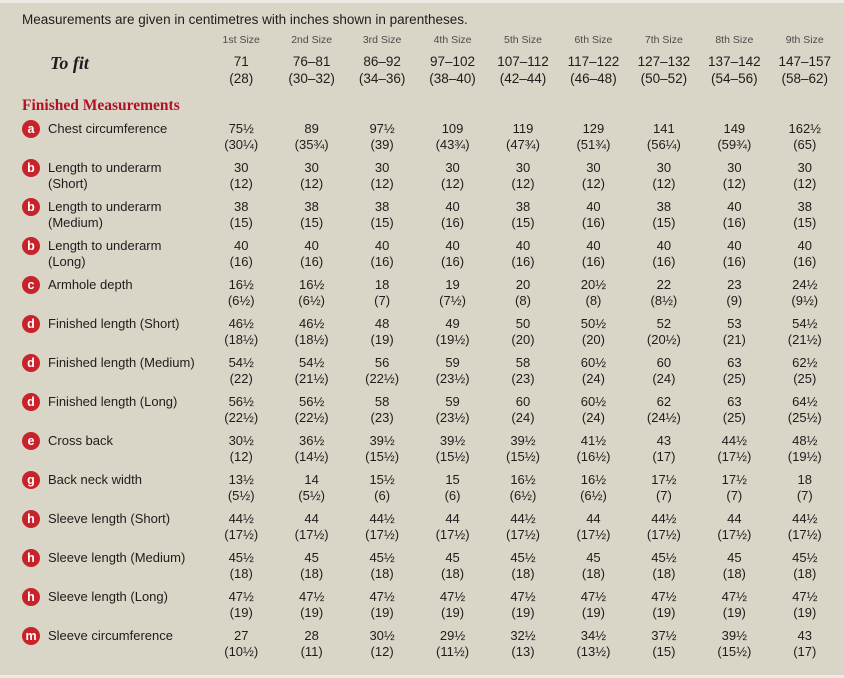 The image size is (844, 678). What do you see at coordinates (241, 479) in the screenshot?
I see `measurement-value-cm: 13½` at bounding box center [241, 479].